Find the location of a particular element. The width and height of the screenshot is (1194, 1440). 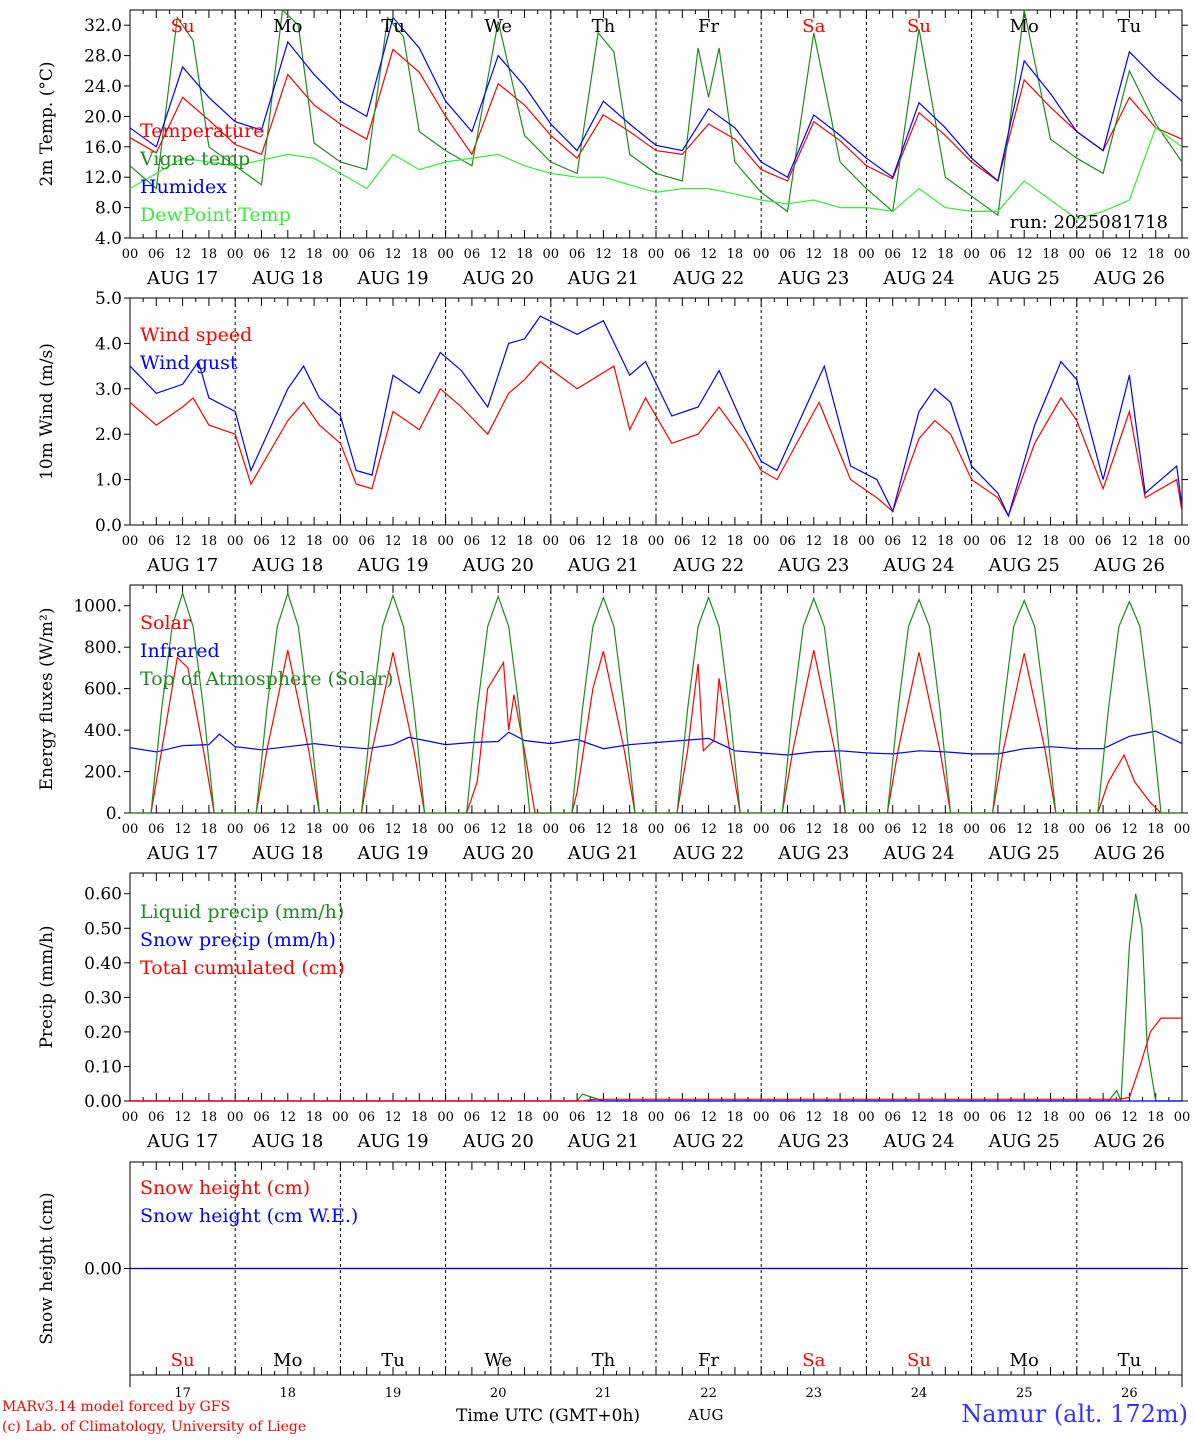

date-label: AUG 19 is located at coordinates (392, 853).